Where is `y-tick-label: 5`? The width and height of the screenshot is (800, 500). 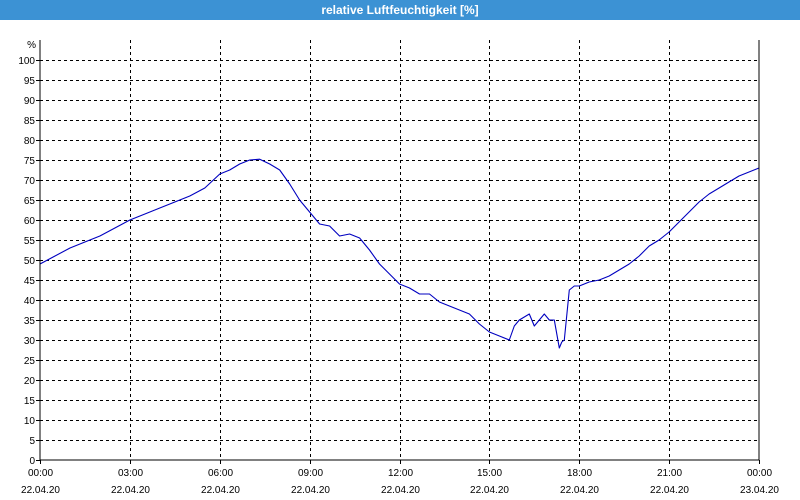 y-tick-label: 5 is located at coordinates (32, 441).